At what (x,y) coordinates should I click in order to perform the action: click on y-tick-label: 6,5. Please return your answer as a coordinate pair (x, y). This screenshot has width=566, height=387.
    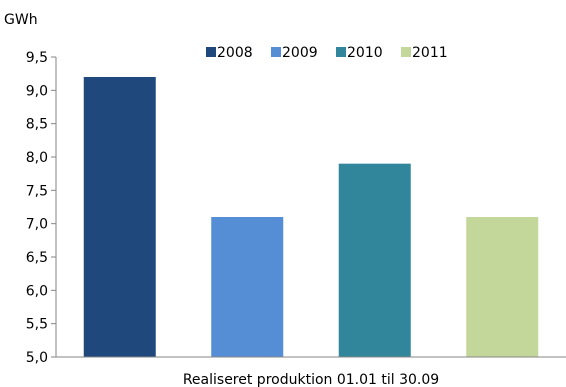
    Looking at the image, I should click on (37, 258).